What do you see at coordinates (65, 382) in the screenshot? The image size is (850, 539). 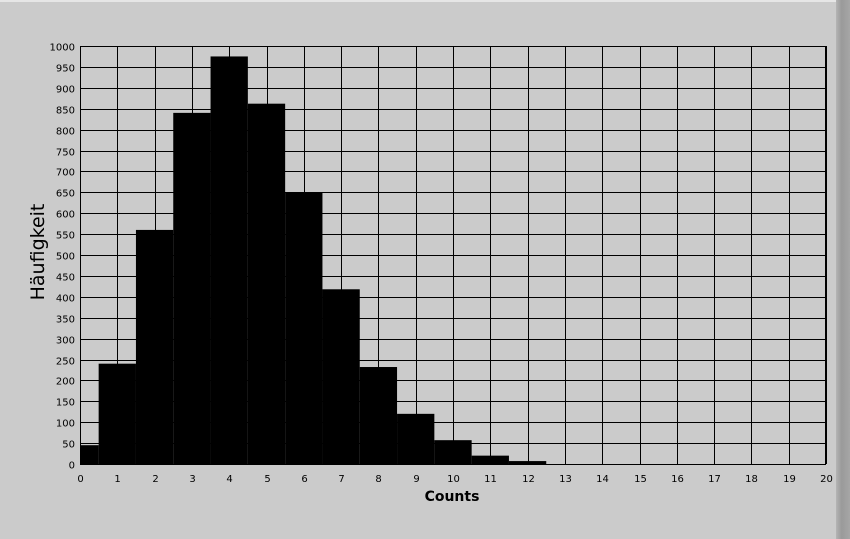 I see `y-tick-label: 200` at bounding box center [65, 382].